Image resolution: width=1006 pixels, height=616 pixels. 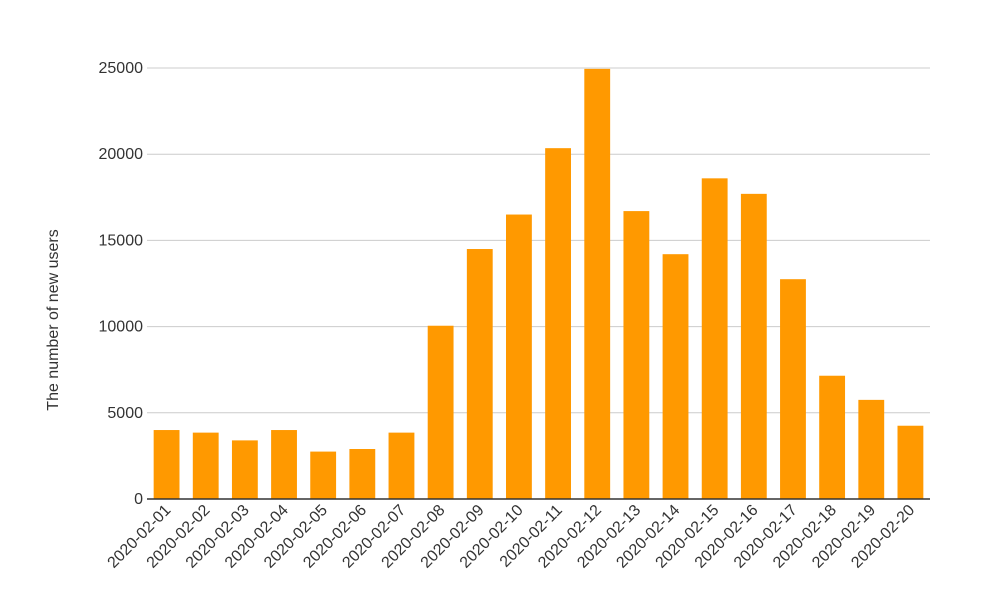 I want to click on y-axis-title: The number of new users, so click(x=53, y=319).